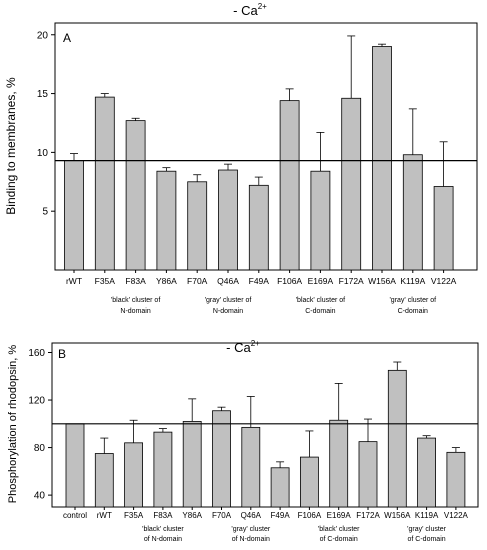 The height and width of the screenshot is (550, 487). I want to click on bar-control, so click(75, 465).